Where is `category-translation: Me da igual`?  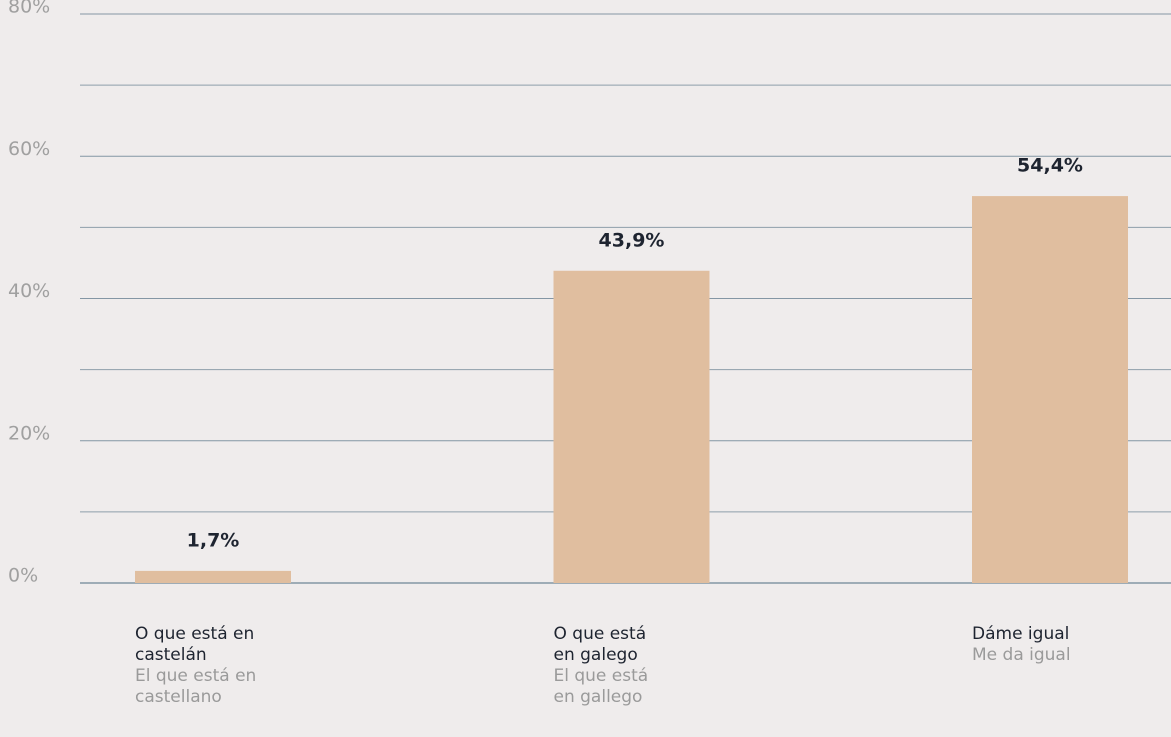 category-translation: Me da igual is located at coordinates (1021, 655).